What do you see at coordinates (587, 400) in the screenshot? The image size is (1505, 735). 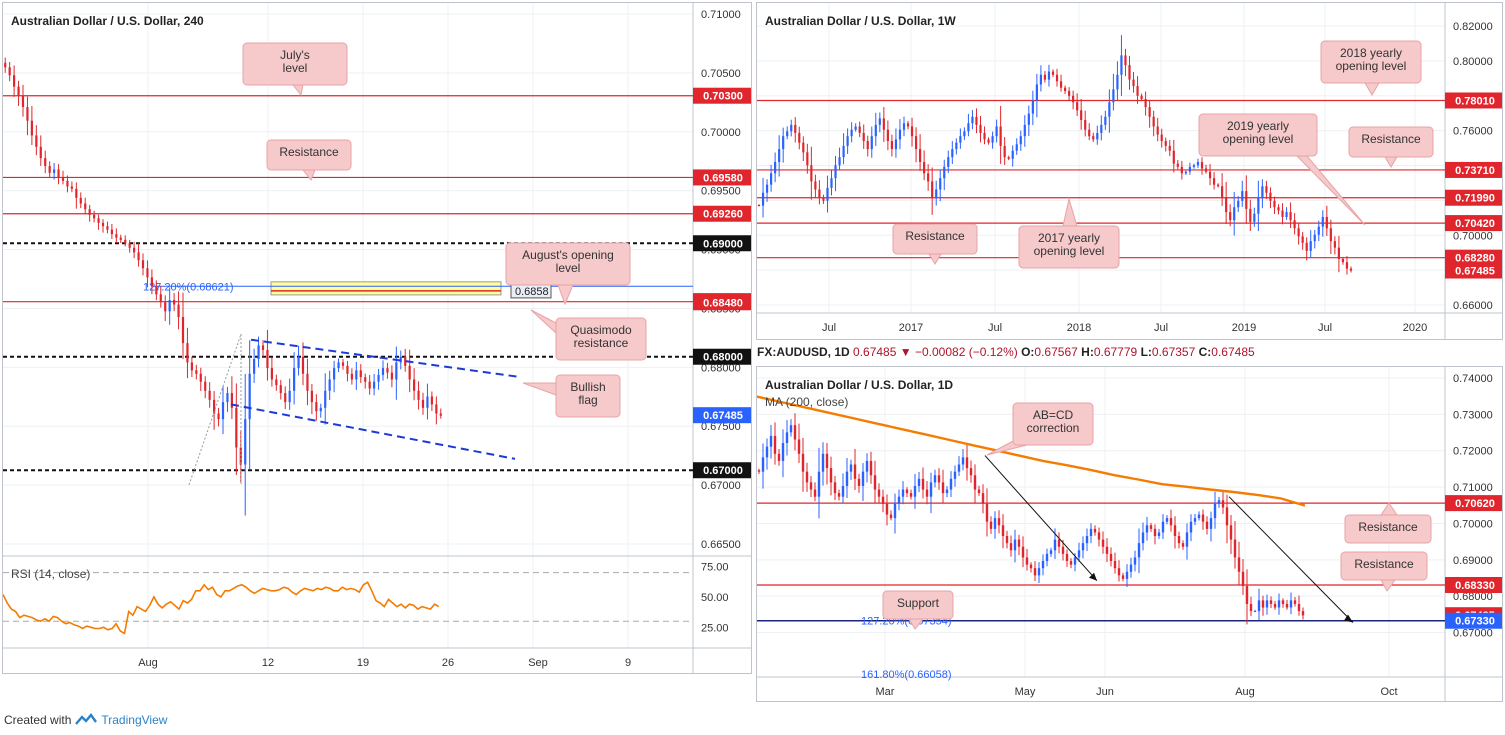 I see `callout-flag-text: flag` at bounding box center [587, 400].